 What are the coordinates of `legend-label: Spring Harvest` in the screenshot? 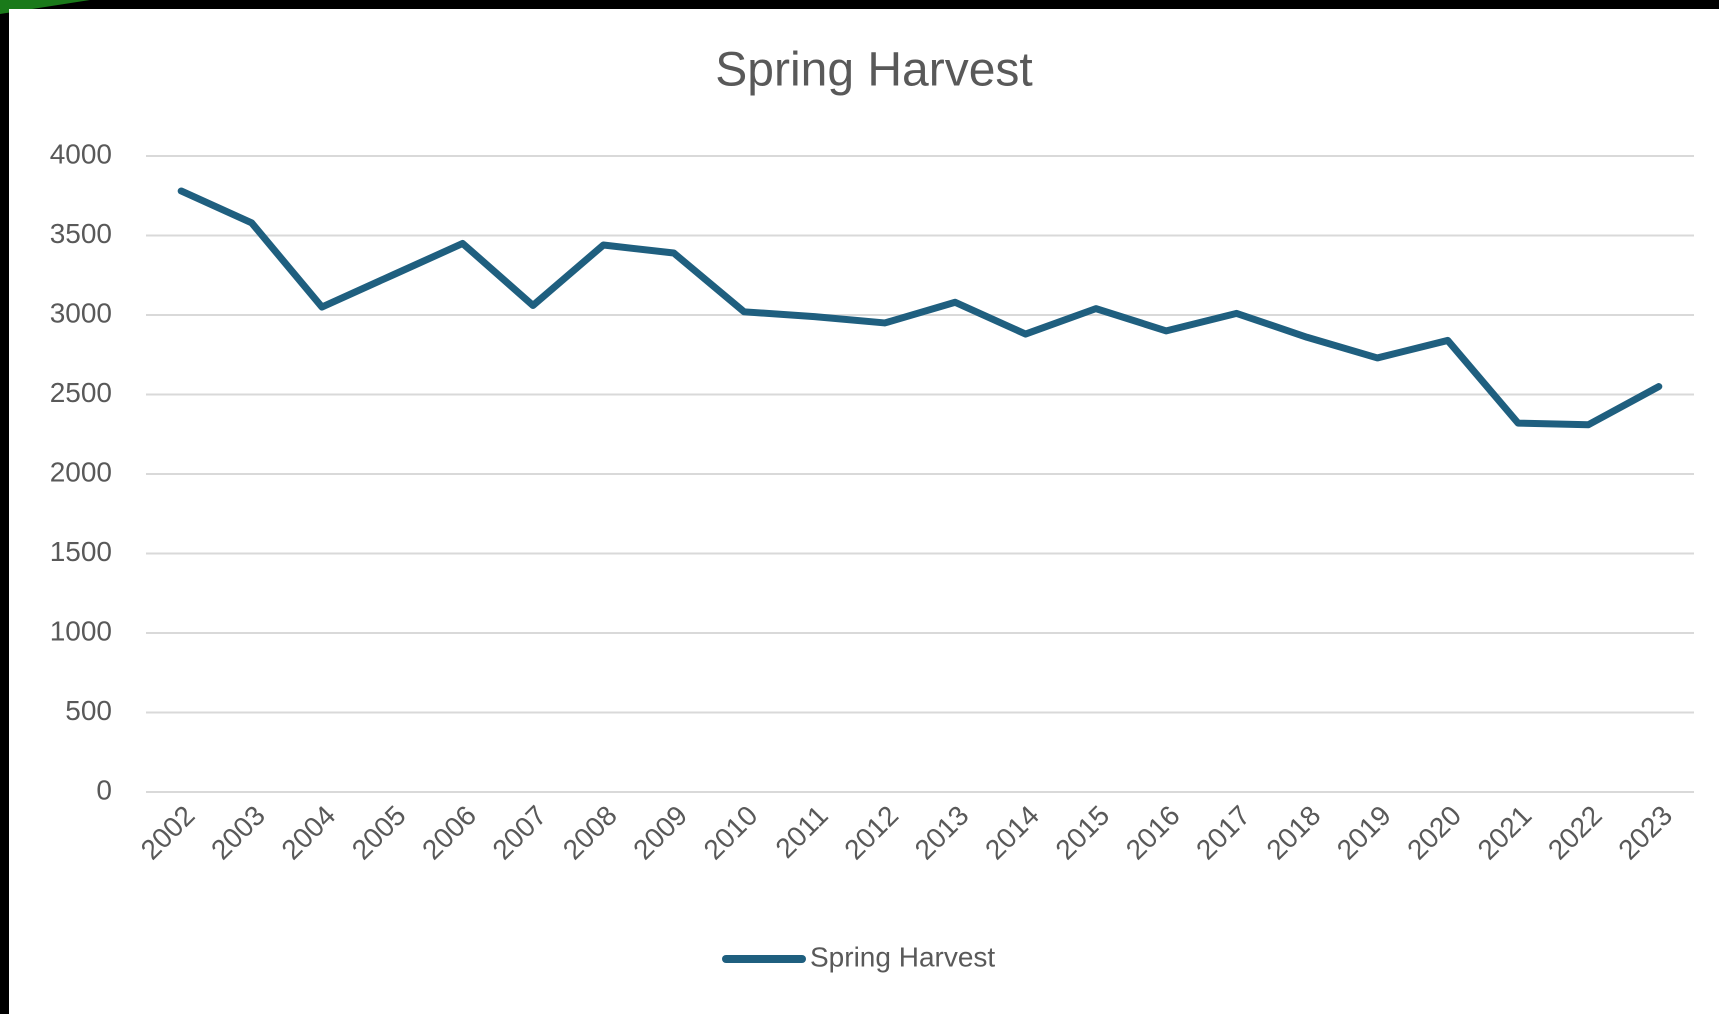 It's located at (902, 956).